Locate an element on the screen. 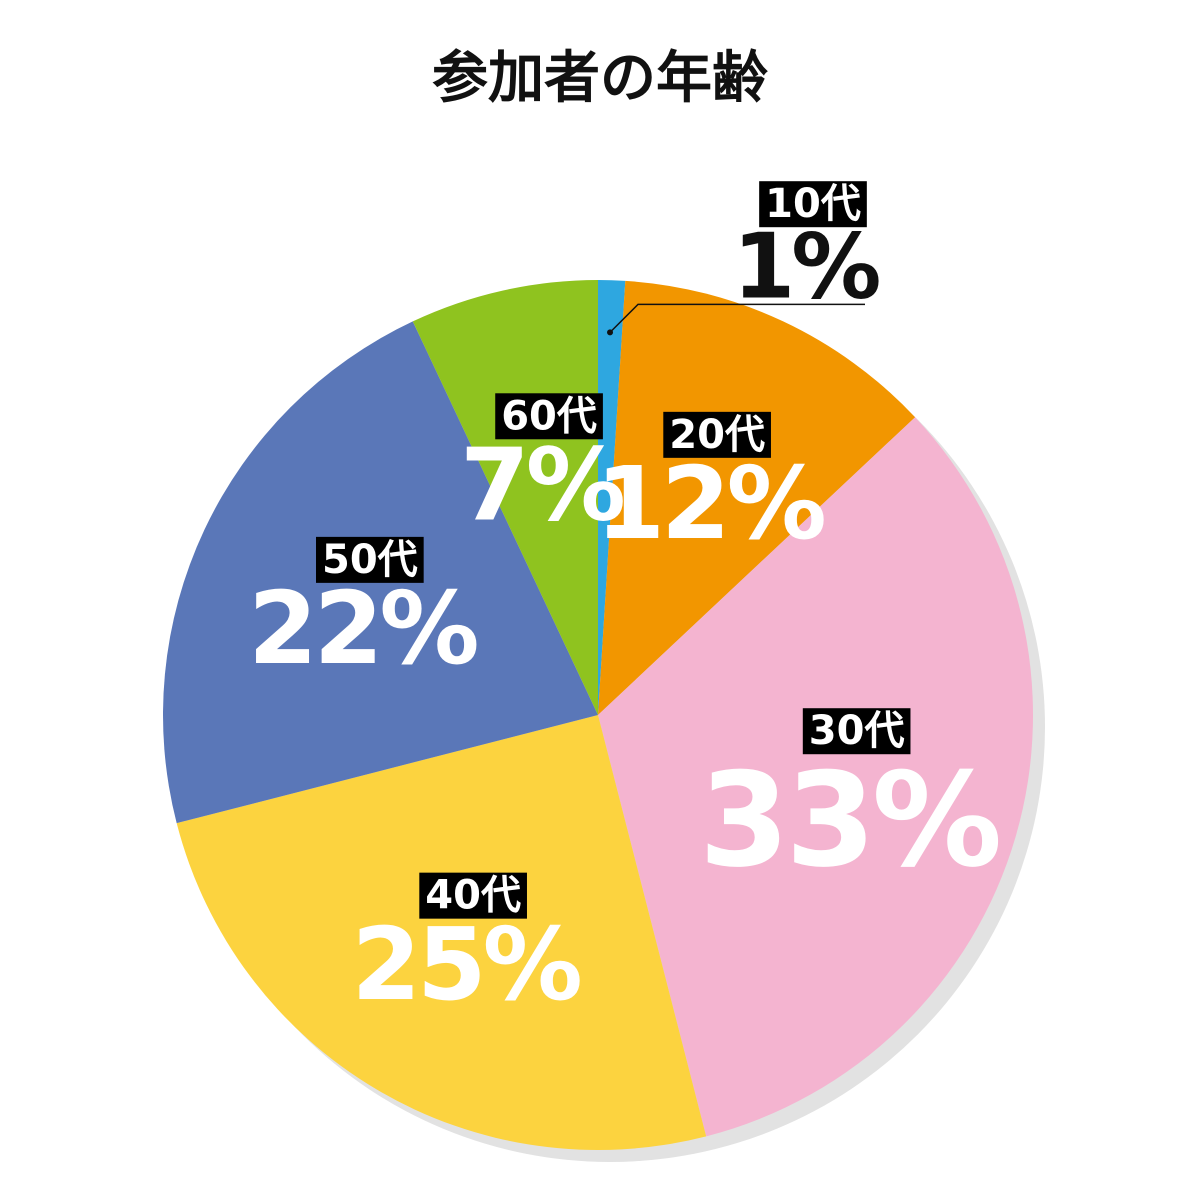 The width and height of the screenshot is (1200, 1200). value-label: 1% is located at coordinates (806, 267).